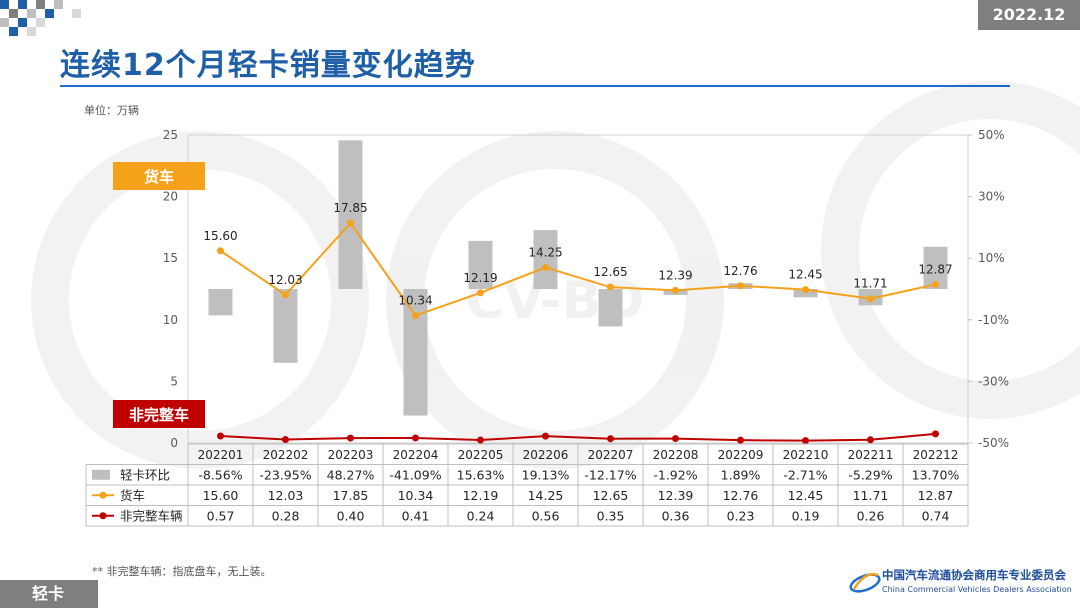  What do you see at coordinates (268, 65) in the screenshot?
I see `page-title: 连续12个月轻卡销量变化趋势` at bounding box center [268, 65].